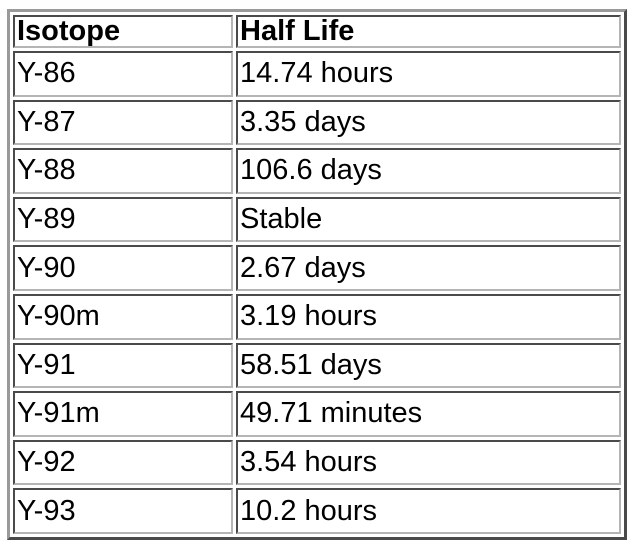  What do you see at coordinates (123, 462) in the screenshot?
I see `isotope-cell: Y-92` at bounding box center [123, 462].